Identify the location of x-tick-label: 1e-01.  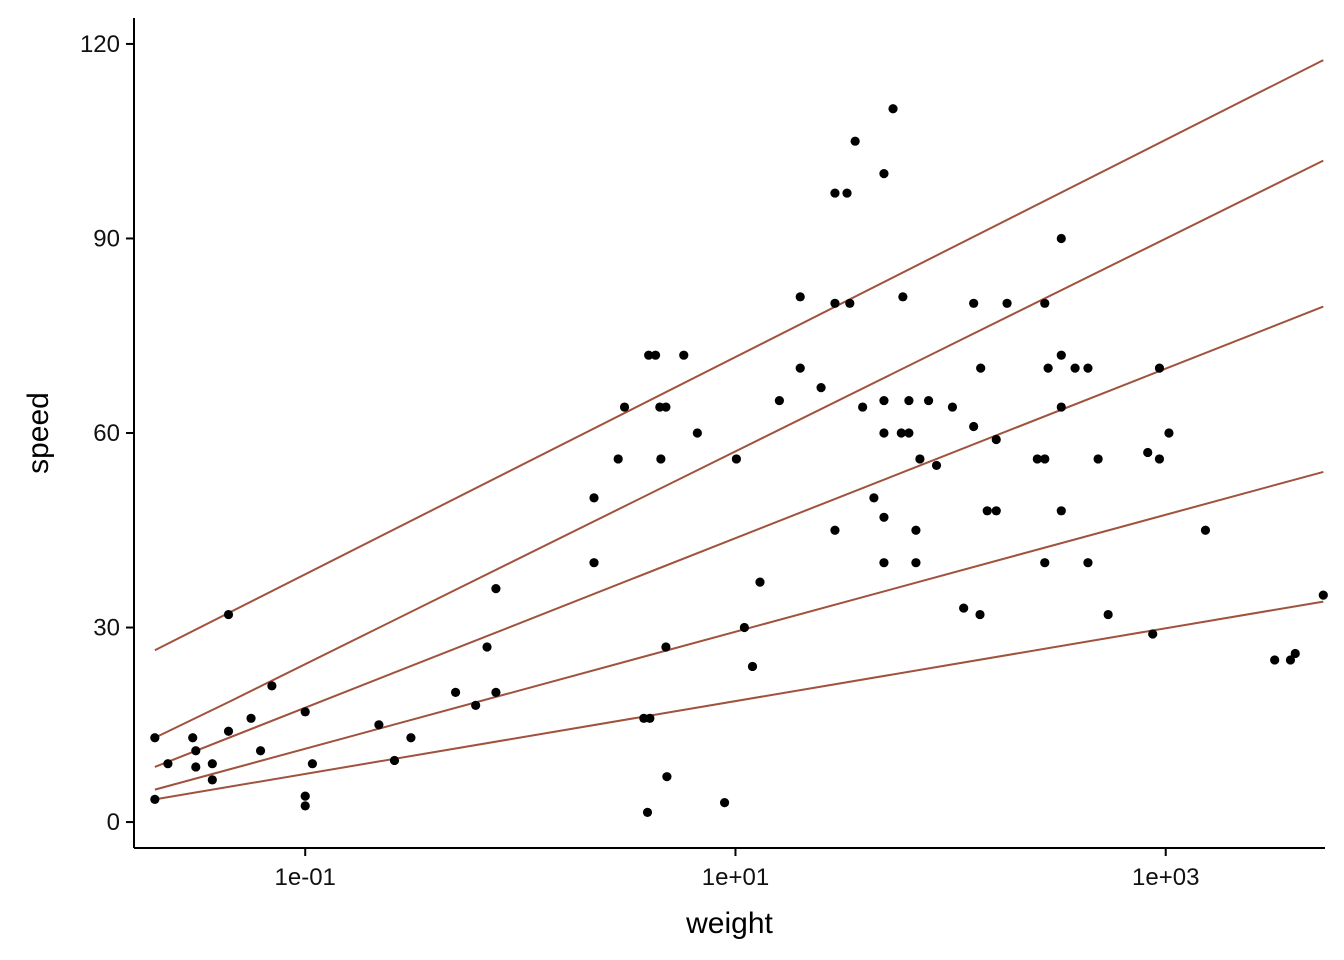
(305, 877).